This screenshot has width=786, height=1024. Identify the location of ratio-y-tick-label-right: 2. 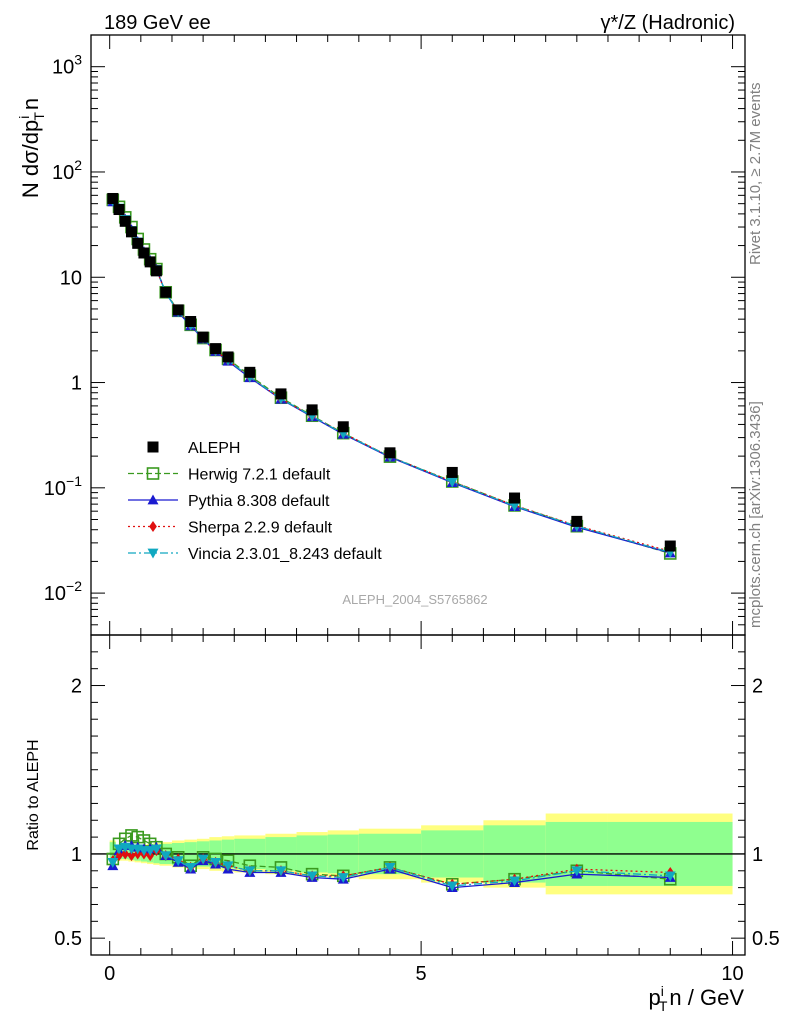
(757, 687).